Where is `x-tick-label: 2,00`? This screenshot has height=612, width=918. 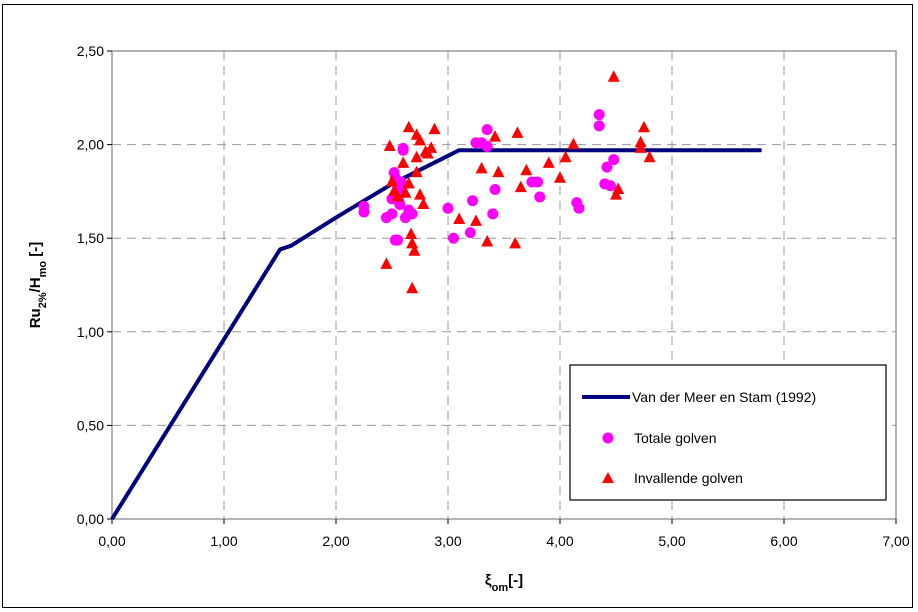 x-tick-label: 2,00 is located at coordinates (335, 541).